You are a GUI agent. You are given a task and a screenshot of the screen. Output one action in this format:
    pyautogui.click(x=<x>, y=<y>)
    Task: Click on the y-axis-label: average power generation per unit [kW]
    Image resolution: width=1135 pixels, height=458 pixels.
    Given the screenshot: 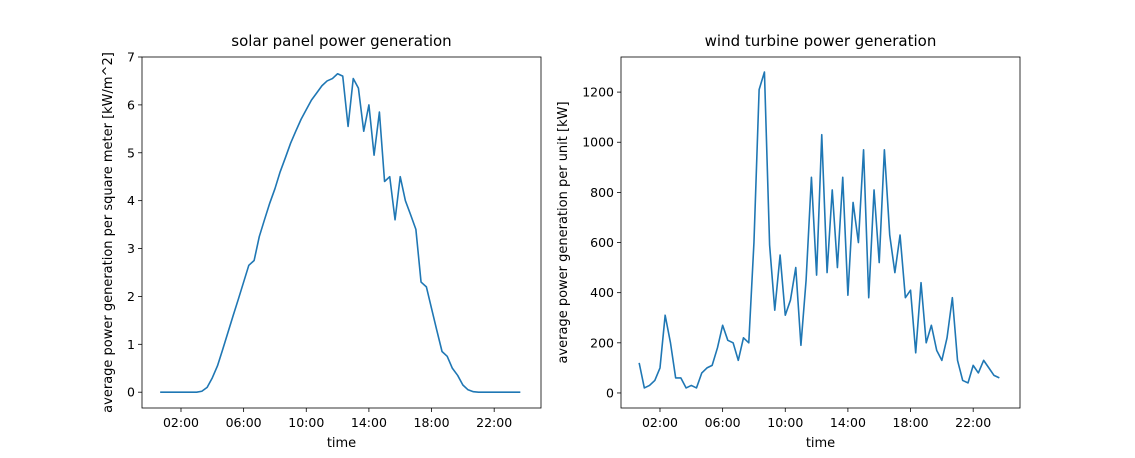 What is the action you would take?
    pyautogui.click(x=563, y=232)
    